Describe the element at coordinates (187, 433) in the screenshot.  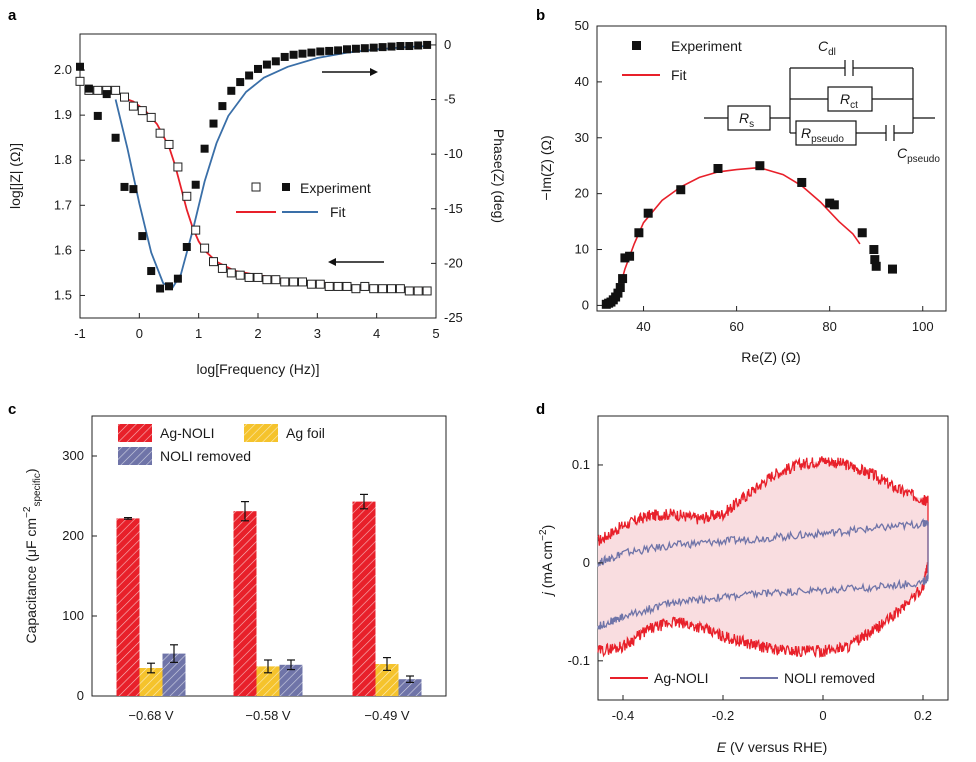
I see `panel-c-legend-ag-noli: Ag-NOLI` at that location.